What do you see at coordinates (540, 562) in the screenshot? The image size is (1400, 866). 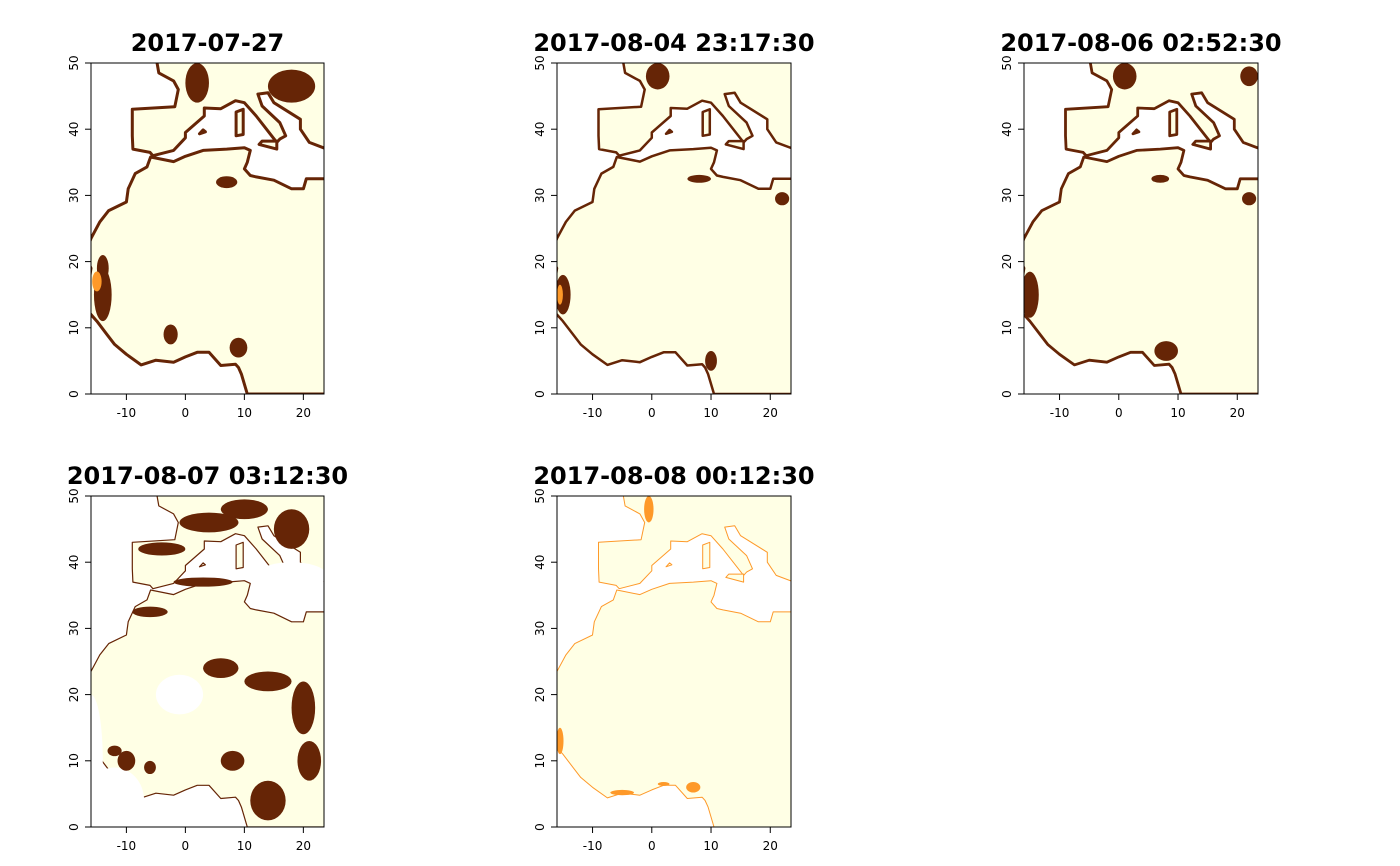 I see `y-tick-label: 40` at bounding box center [540, 562].